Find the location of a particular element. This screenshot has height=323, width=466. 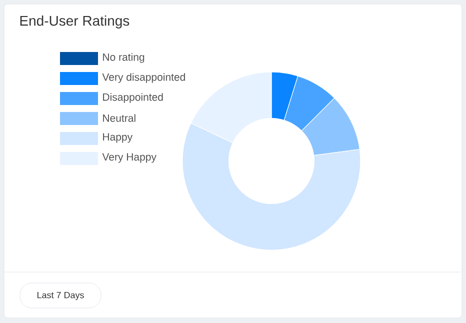

legend-label: No rating is located at coordinates (123, 58).